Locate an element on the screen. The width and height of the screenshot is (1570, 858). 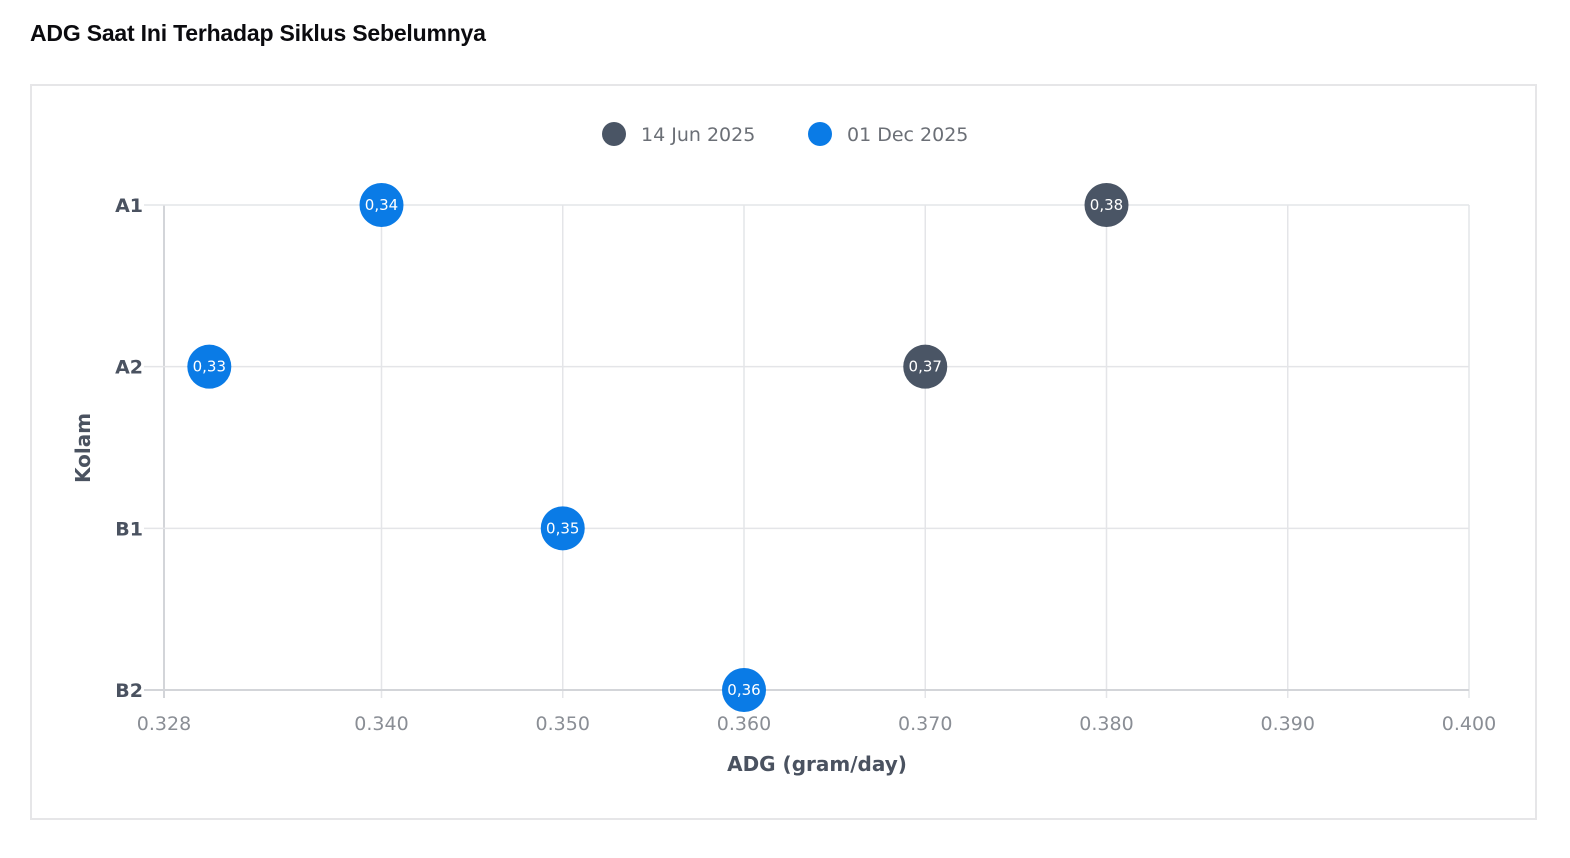
y-tick-label: B2 is located at coordinates (129, 691).